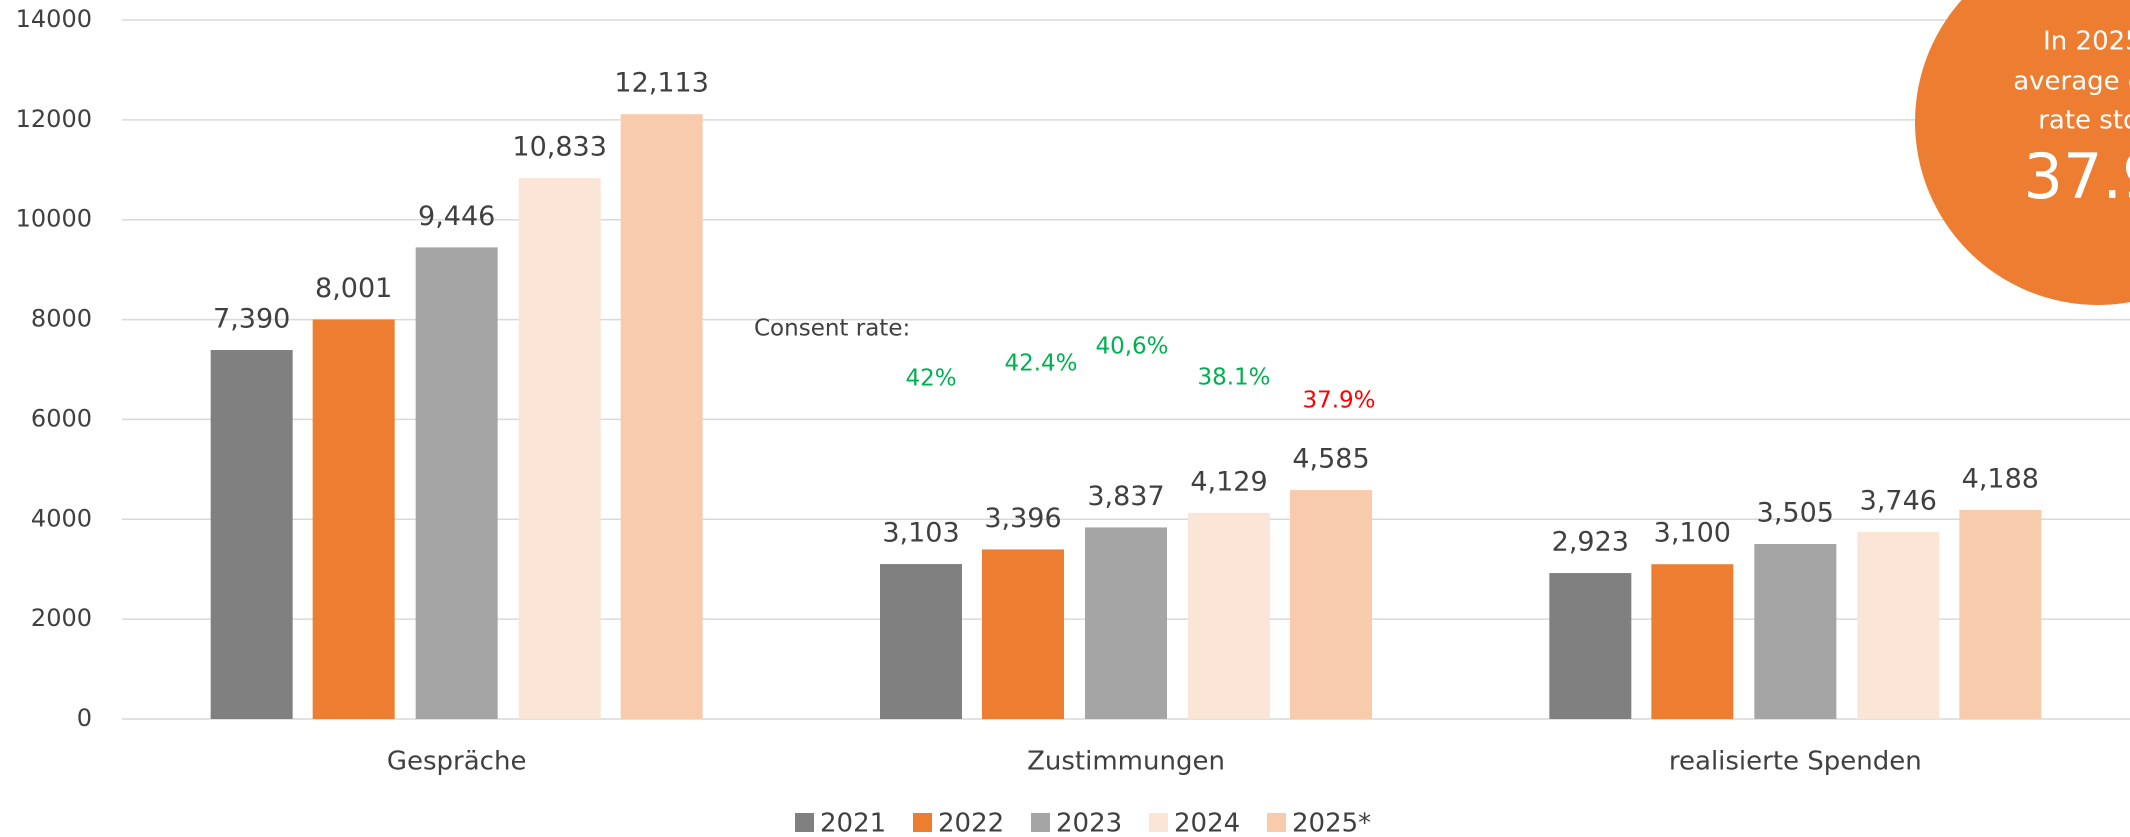 The height and width of the screenshot is (837, 2130). What do you see at coordinates (54, 19) in the screenshot?
I see `y-tick-label: 14000` at bounding box center [54, 19].